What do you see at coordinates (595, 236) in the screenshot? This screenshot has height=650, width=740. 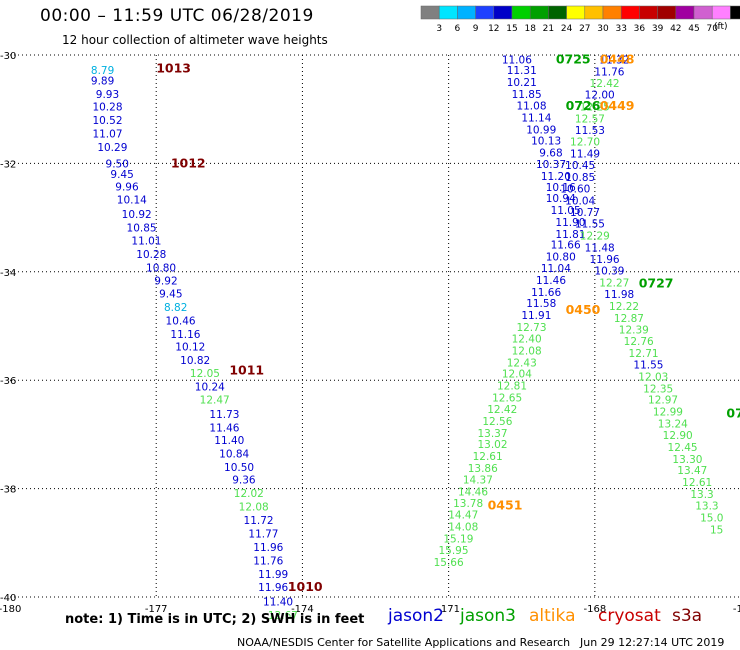 I see `wave-height-value: 12.29` at bounding box center [595, 236].